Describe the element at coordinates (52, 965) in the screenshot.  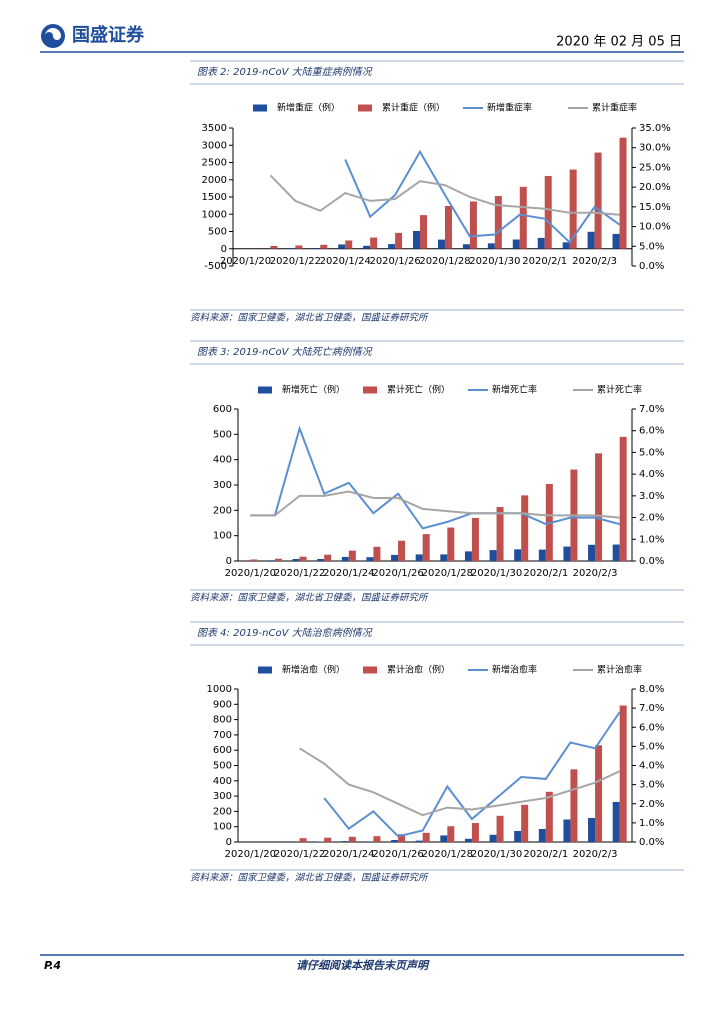
I see `page-number: P.4` at that location.